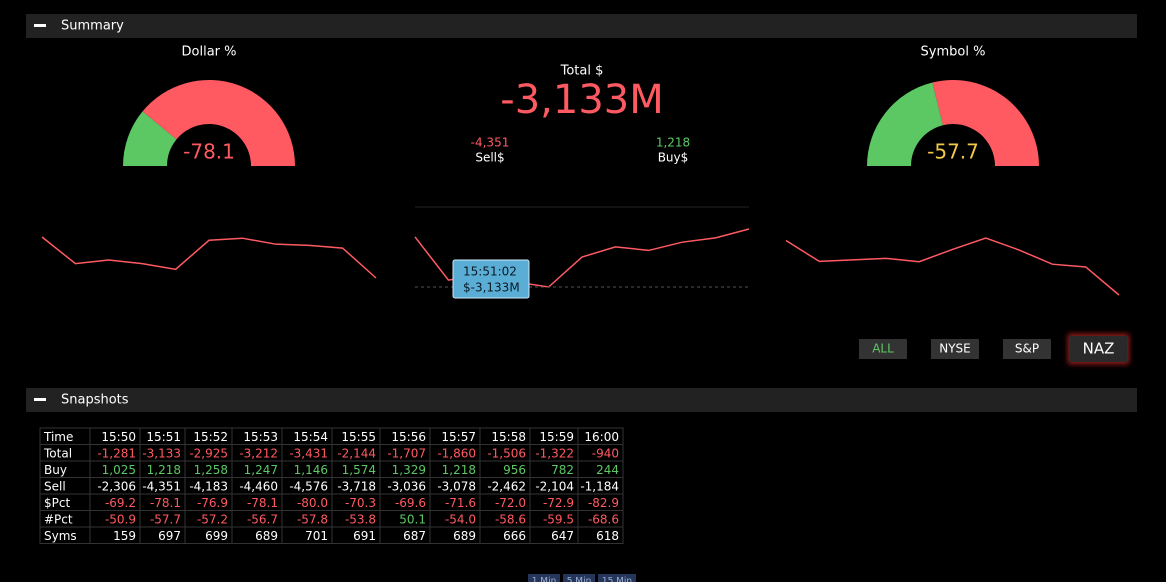  What do you see at coordinates (581, 400) in the screenshot?
I see `snapshots-header` at bounding box center [581, 400].